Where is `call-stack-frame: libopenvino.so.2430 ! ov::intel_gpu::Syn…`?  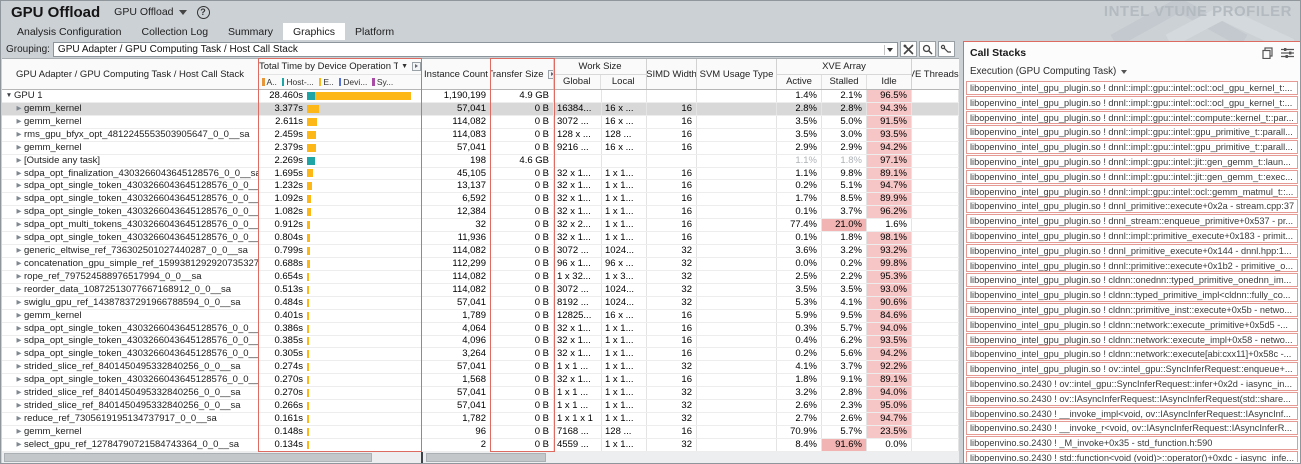
call-stack-frame: libopenvino.so.2430 ! ov::intel_gpu::Syn… is located at coordinates (1132, 383).